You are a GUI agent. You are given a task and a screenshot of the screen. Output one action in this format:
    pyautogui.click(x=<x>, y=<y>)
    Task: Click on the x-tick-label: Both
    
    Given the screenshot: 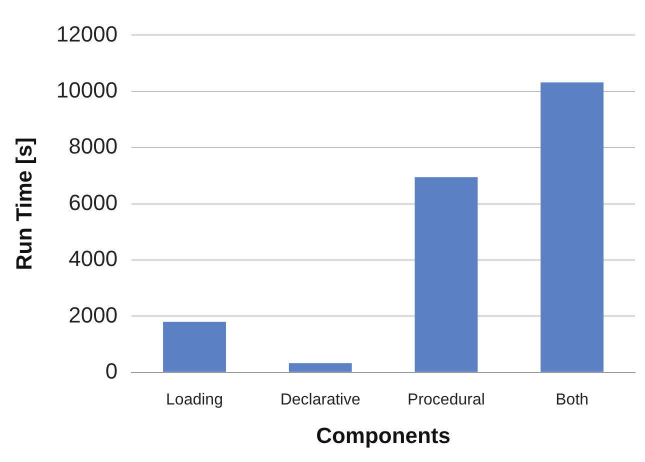 What is the action you would take?
    pyautogui.click(x=572, y=399)
    